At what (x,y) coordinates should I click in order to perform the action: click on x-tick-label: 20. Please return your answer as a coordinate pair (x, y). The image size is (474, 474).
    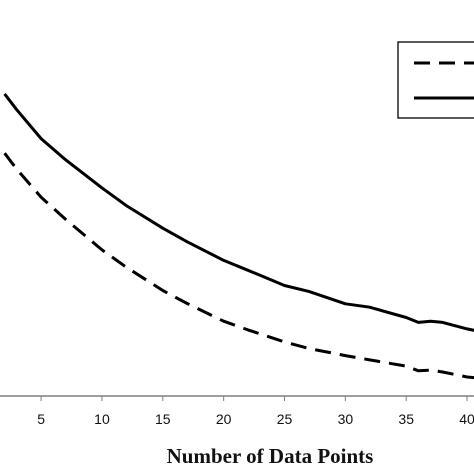
    Looking at the image, I should click on (224, 419).